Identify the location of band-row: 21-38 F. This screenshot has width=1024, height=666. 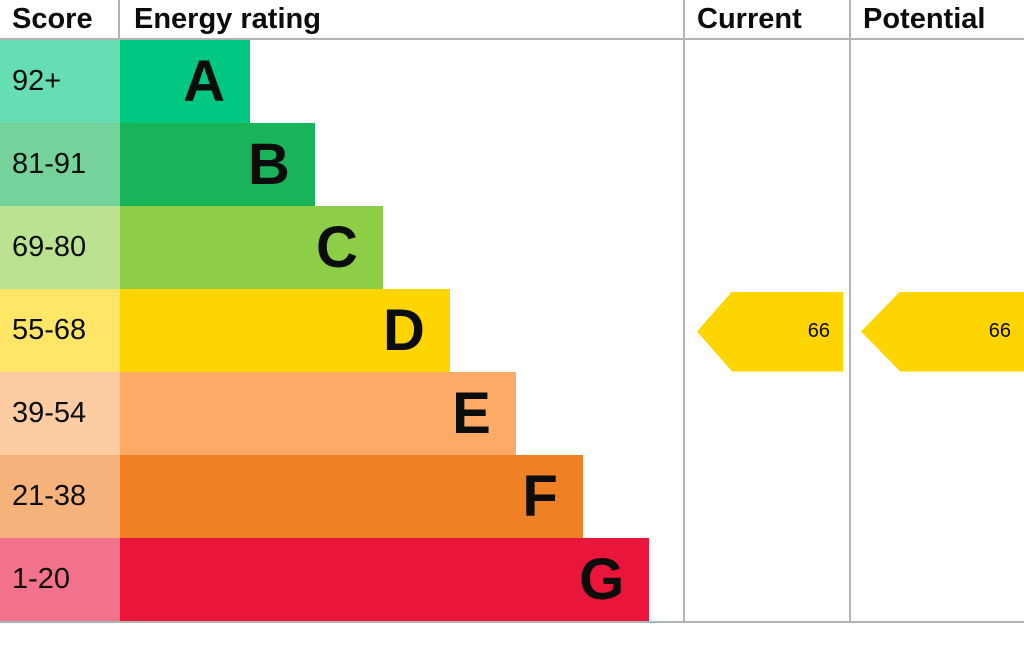
(512, 496).